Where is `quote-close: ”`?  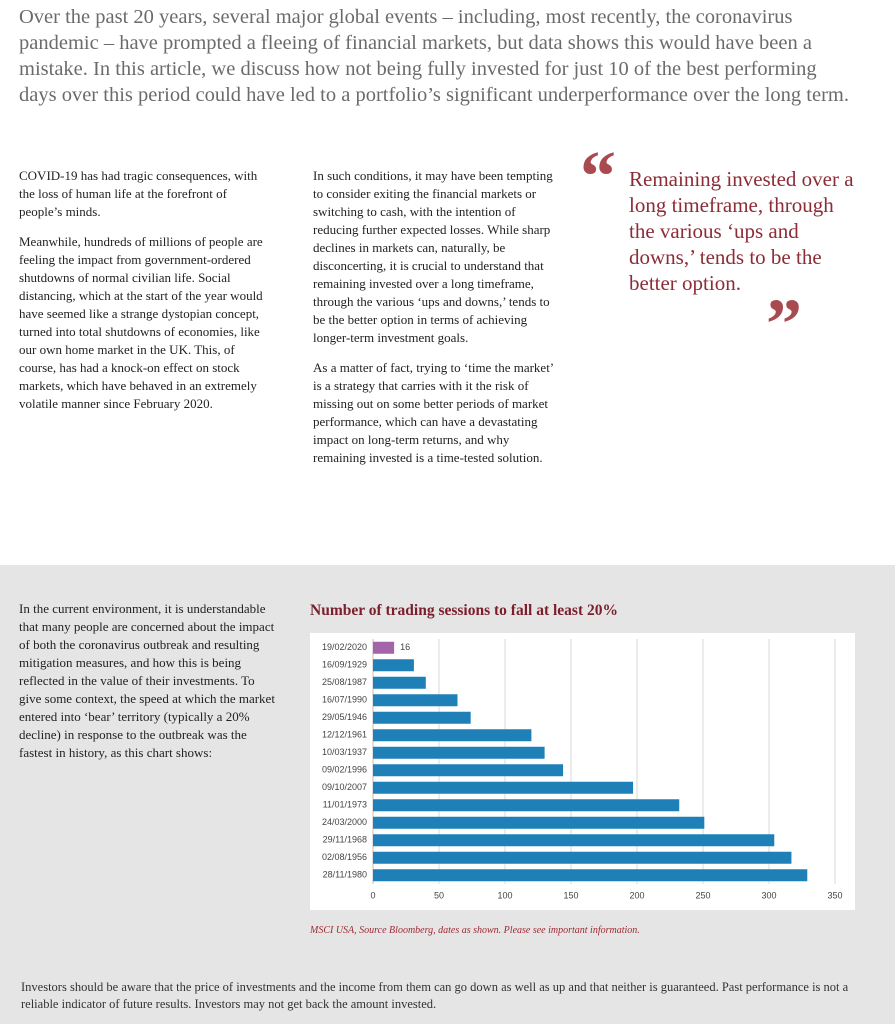
quote-close: ” is located at coordinates (784, 324).